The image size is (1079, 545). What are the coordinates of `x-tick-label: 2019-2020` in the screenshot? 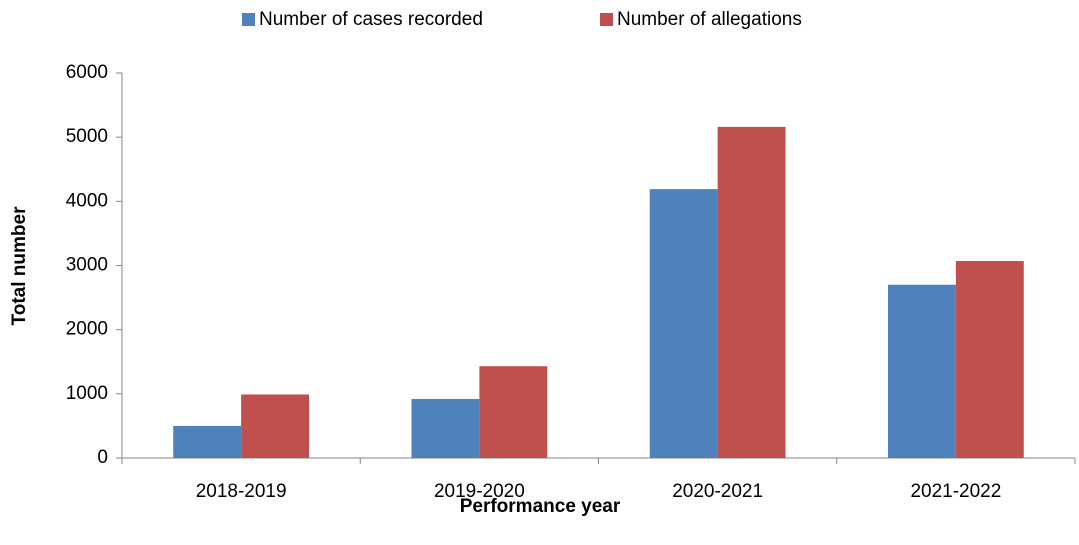 It's located at (479, 491).